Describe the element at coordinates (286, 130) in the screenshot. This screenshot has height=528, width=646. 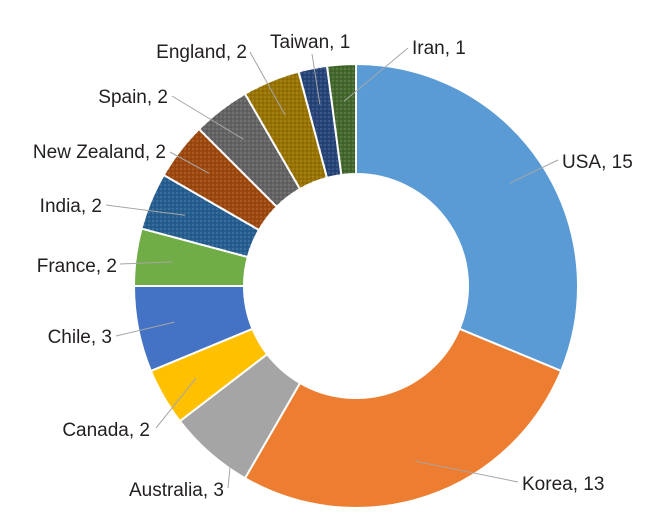
I see `slice-texture-england` at that location.